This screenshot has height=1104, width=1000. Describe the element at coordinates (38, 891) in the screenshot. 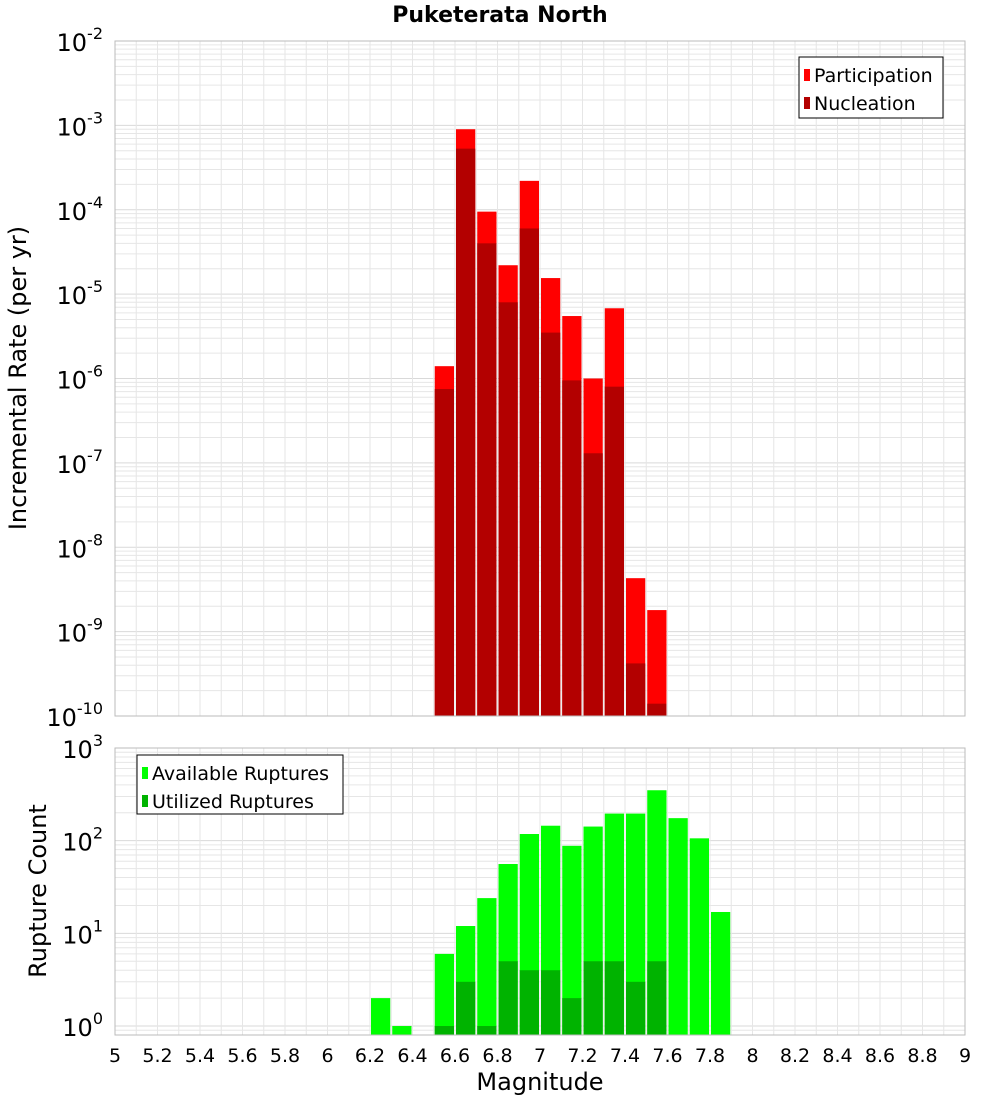

I see `bottom-y-axis-label: Rupture Count` at that location.